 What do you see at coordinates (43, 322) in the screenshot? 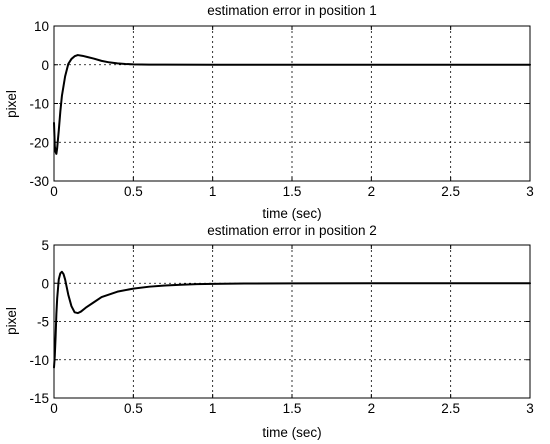
I see `y-tick-label: -5` at bounding box center [43, 322].